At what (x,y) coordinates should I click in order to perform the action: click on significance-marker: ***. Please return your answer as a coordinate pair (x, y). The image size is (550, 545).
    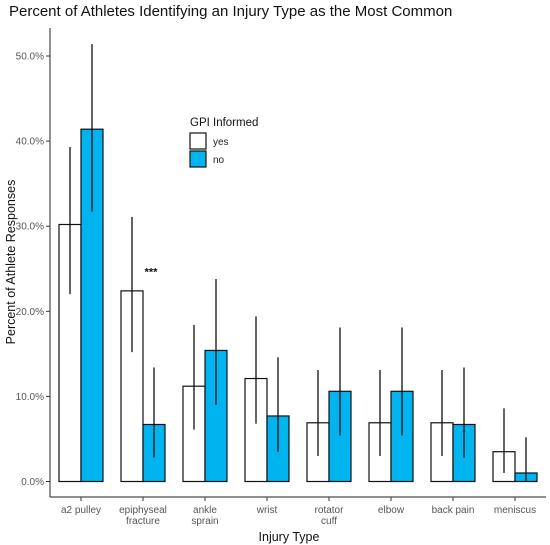
    Looking at the image, I should click on (152, 273).